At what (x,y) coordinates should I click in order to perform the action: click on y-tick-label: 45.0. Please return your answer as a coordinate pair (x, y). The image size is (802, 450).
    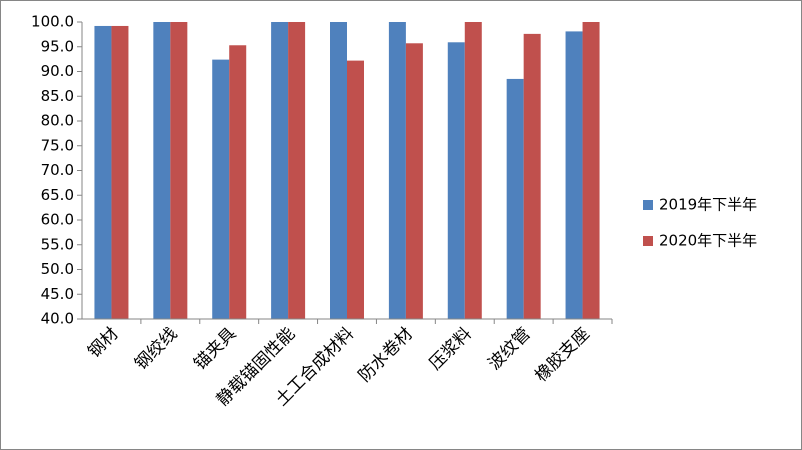
    Looking at the image, I should click on (57, 294).